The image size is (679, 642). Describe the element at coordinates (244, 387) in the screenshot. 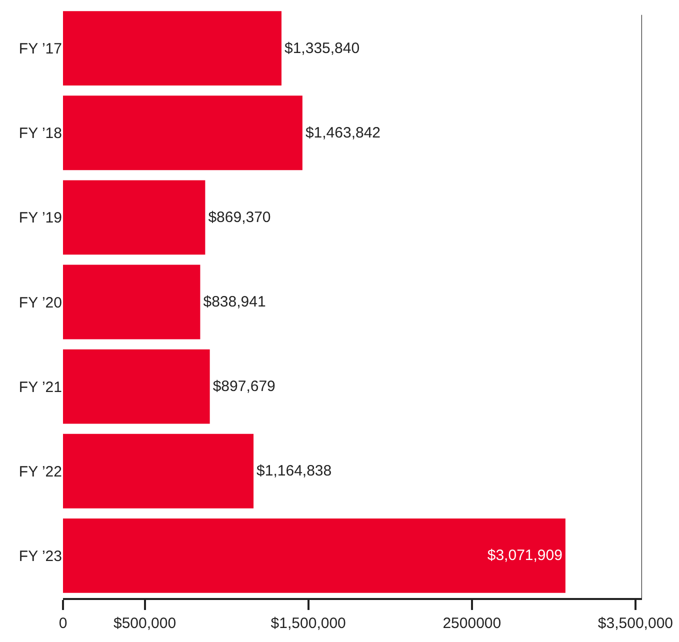

I see `data-label: $897,679` at that location.